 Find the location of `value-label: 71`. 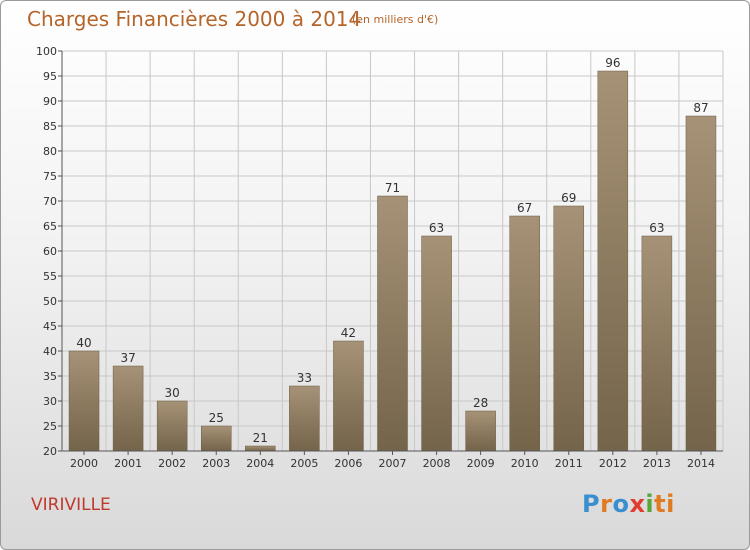

value-label: 71 is located at coordinates (392, 188).